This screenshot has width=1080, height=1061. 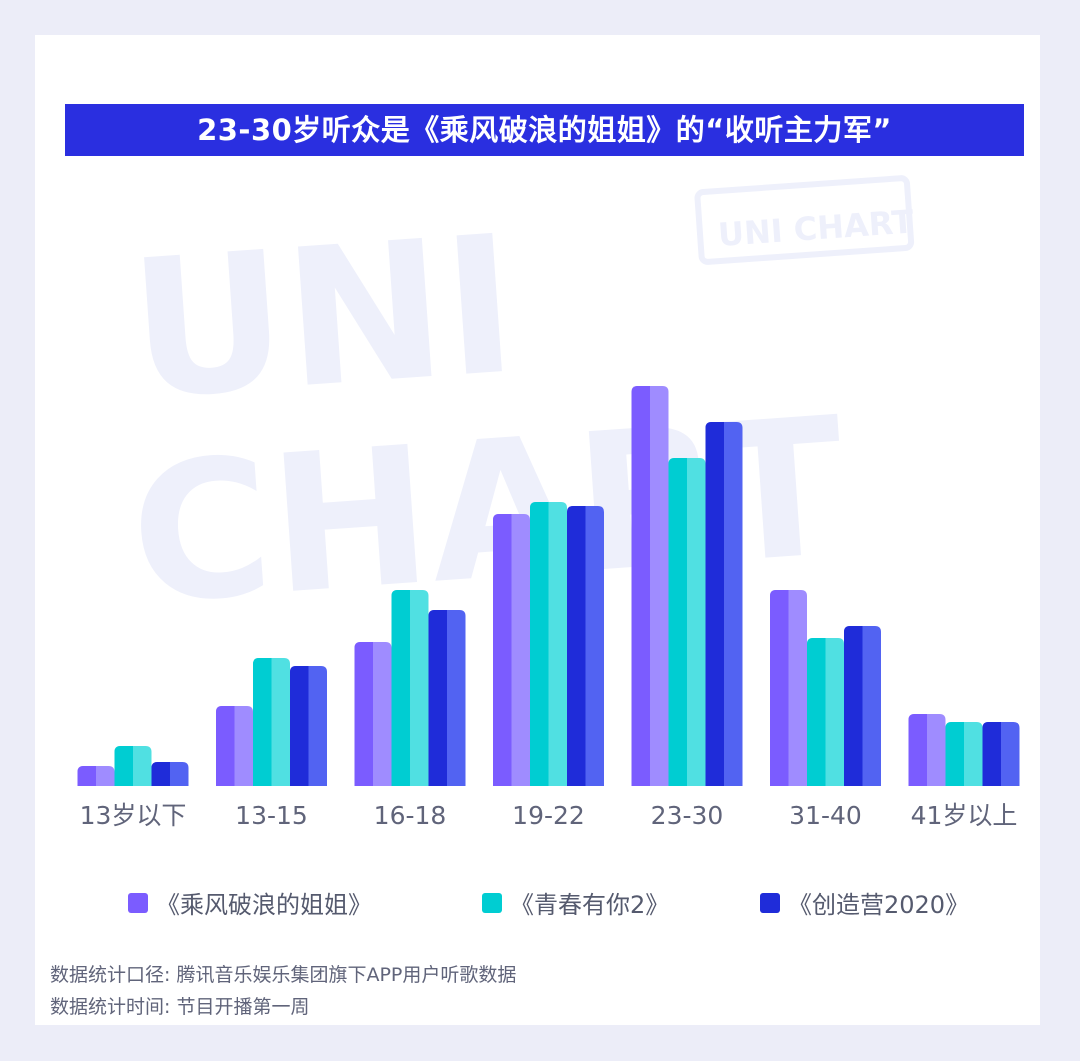 I want to click on chart-title: 23-30岁听众是《乘风破浪的姐姐》的“收听主力军”, so click(x=544, y=130).